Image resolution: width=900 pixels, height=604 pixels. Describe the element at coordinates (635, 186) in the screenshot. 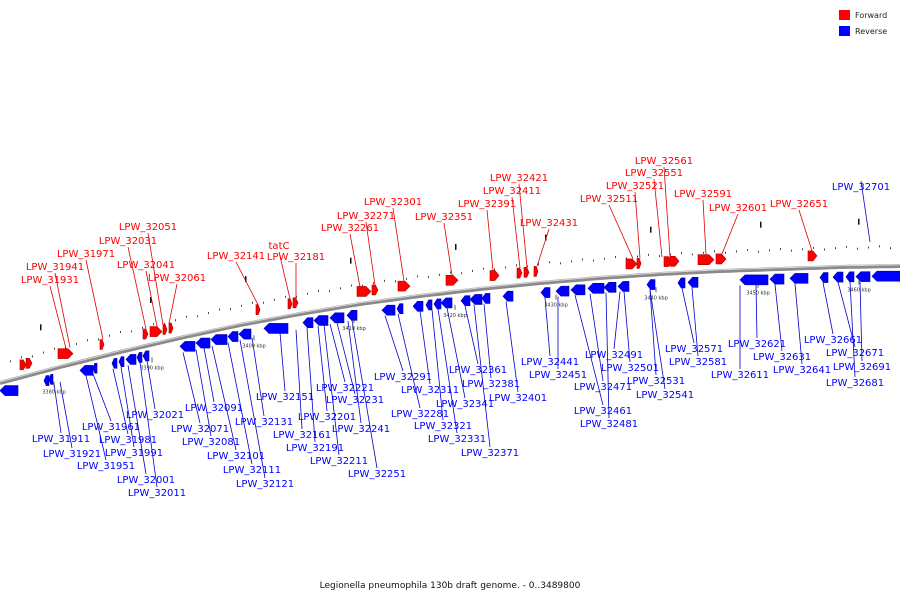

I see `forward-gene-label: LPW_32521` at that location.